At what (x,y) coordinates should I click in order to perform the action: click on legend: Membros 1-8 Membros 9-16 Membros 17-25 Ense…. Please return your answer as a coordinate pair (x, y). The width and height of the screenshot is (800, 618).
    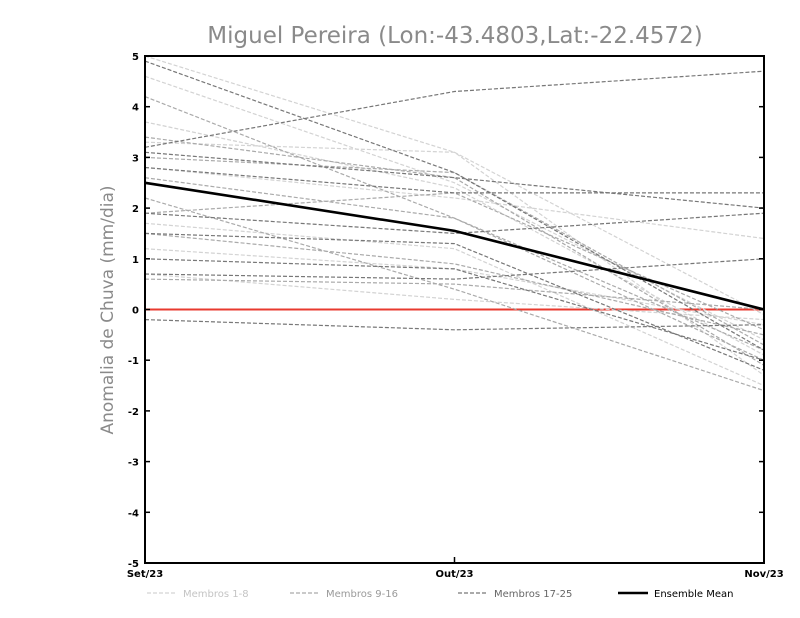
    Looking at the image, I should click on (440, 594).